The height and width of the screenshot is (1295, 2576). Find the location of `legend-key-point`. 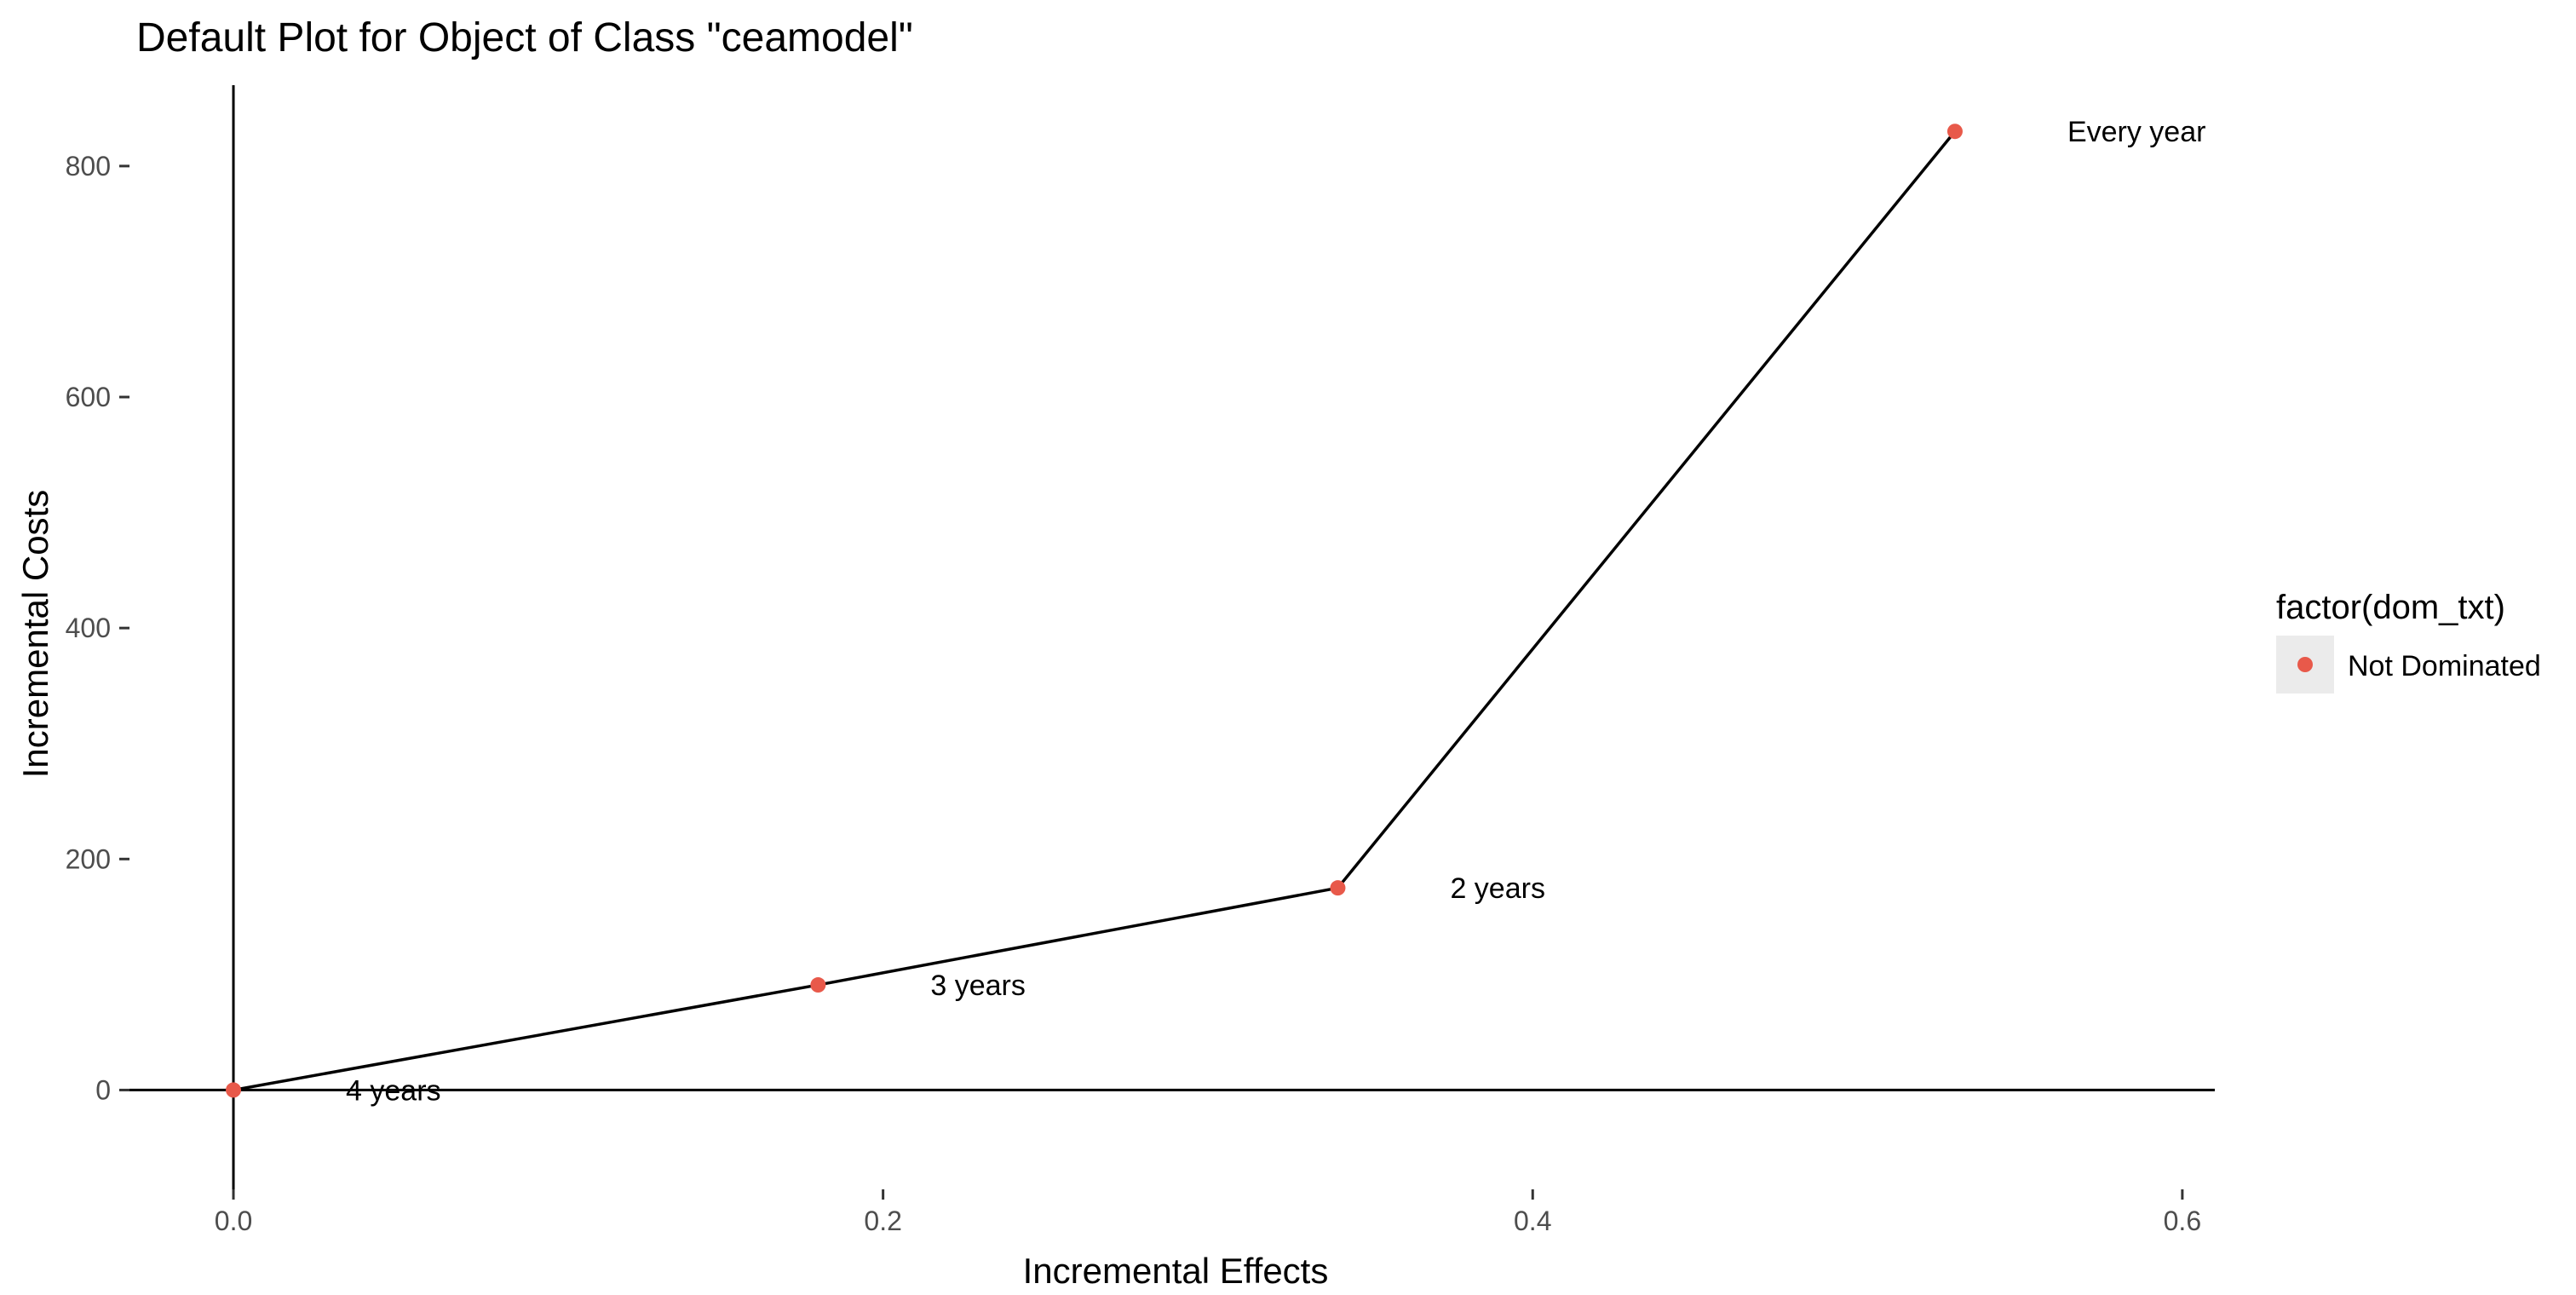

legend-key-point is located at coordinates (2305, 665).